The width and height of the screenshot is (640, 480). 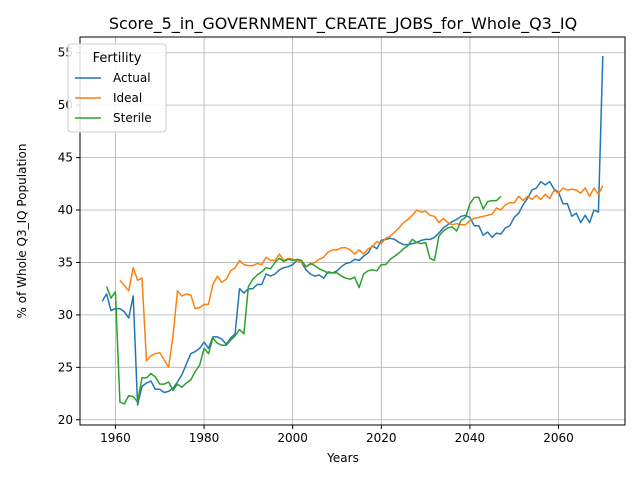 What do you see at coordinates (337, 435) in the screenshot?
I see `x-axis: 1960 1980 2000 2020 2040 2060` at bounding box center [337, 435].